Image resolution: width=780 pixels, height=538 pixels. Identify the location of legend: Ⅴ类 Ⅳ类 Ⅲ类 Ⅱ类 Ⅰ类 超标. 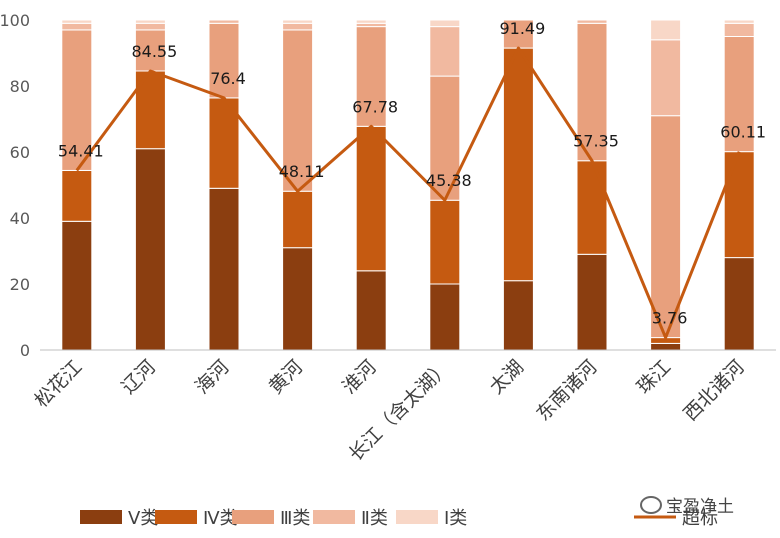
(399, 518).